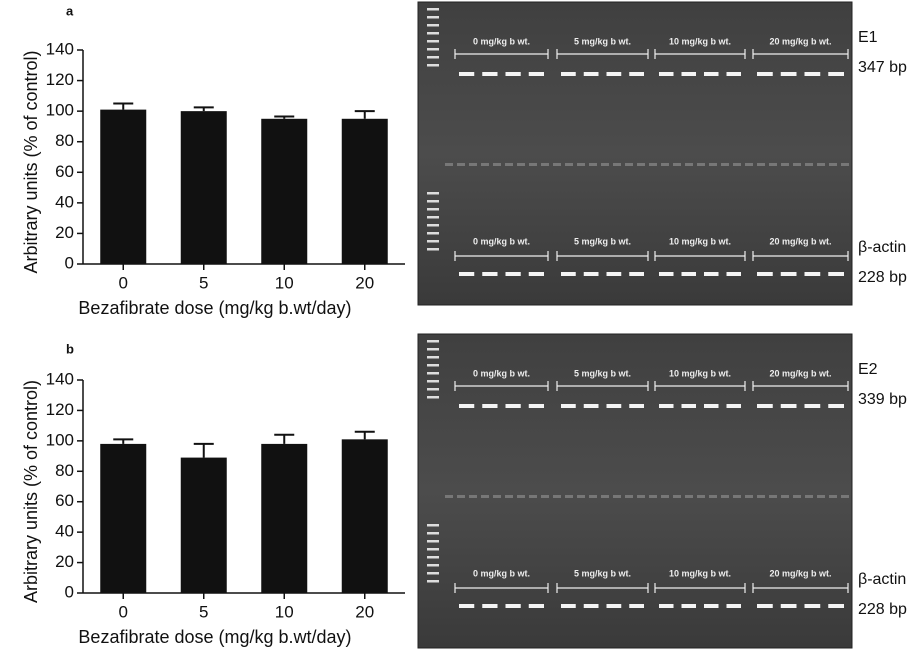 The height and width of the screenshot is (652, 922). Describe the element at coordinates (60, 79) in the screenshot. I see `y-tick-label: 120` at that location.